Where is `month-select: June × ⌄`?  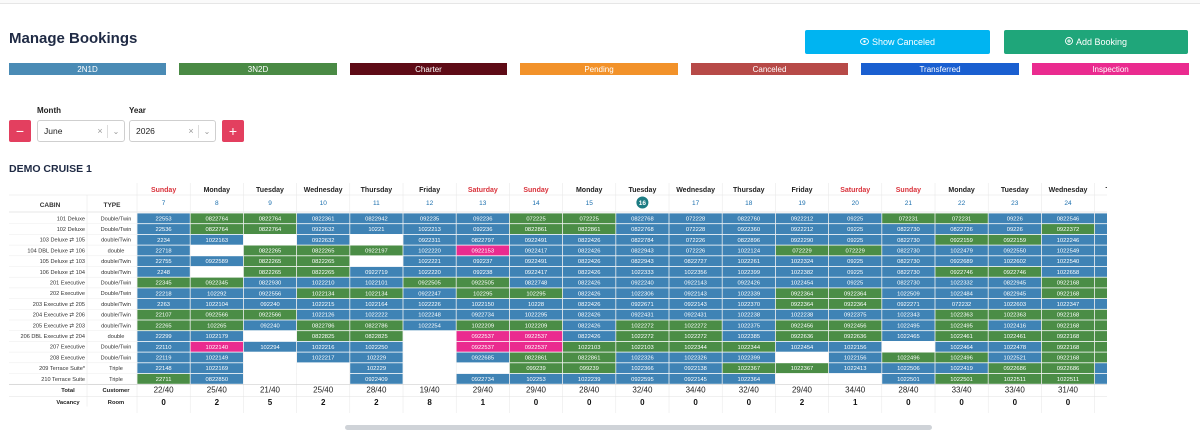 month-select: June × ⌄ is located at coordinates (81, 131).